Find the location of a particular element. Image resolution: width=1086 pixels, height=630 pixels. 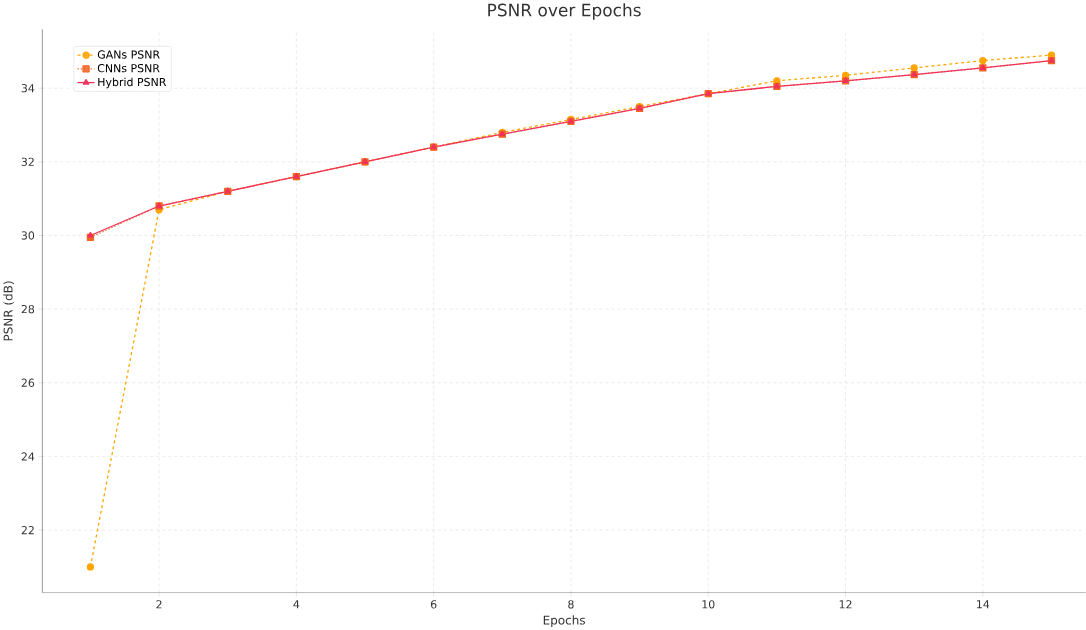

y-tick-label: 34 is located at coordinates (28, 88).